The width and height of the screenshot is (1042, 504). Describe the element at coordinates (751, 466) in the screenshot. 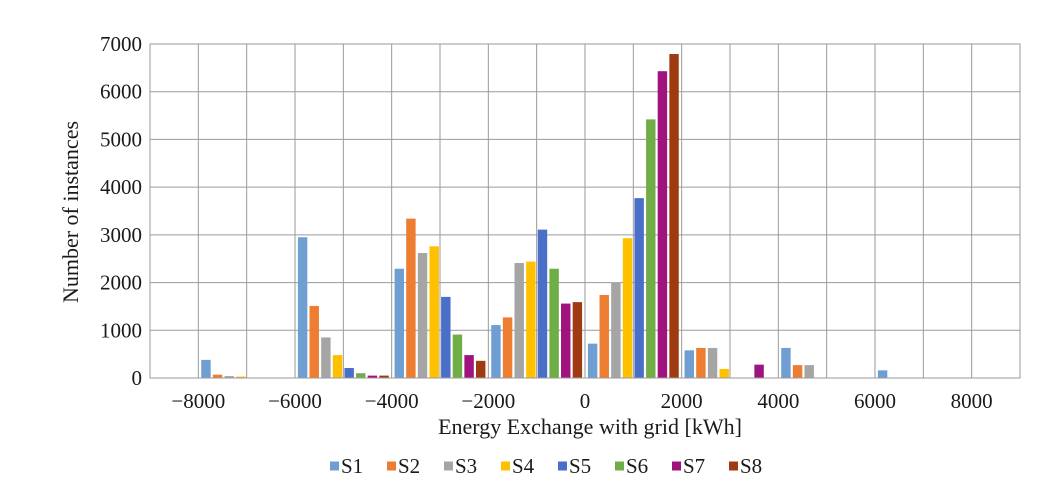

I see `legend-label: S8` at that location.